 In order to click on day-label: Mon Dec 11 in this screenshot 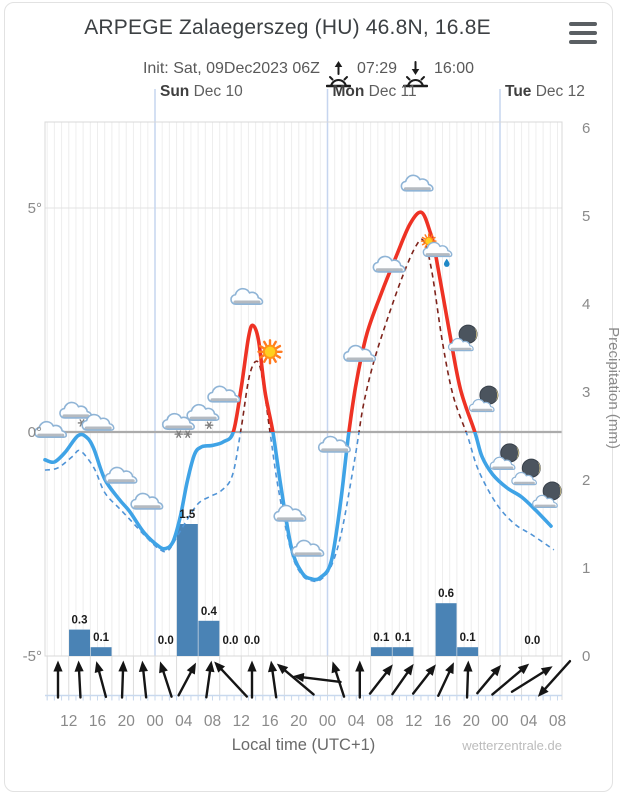, I will do `click(375, 91)`.